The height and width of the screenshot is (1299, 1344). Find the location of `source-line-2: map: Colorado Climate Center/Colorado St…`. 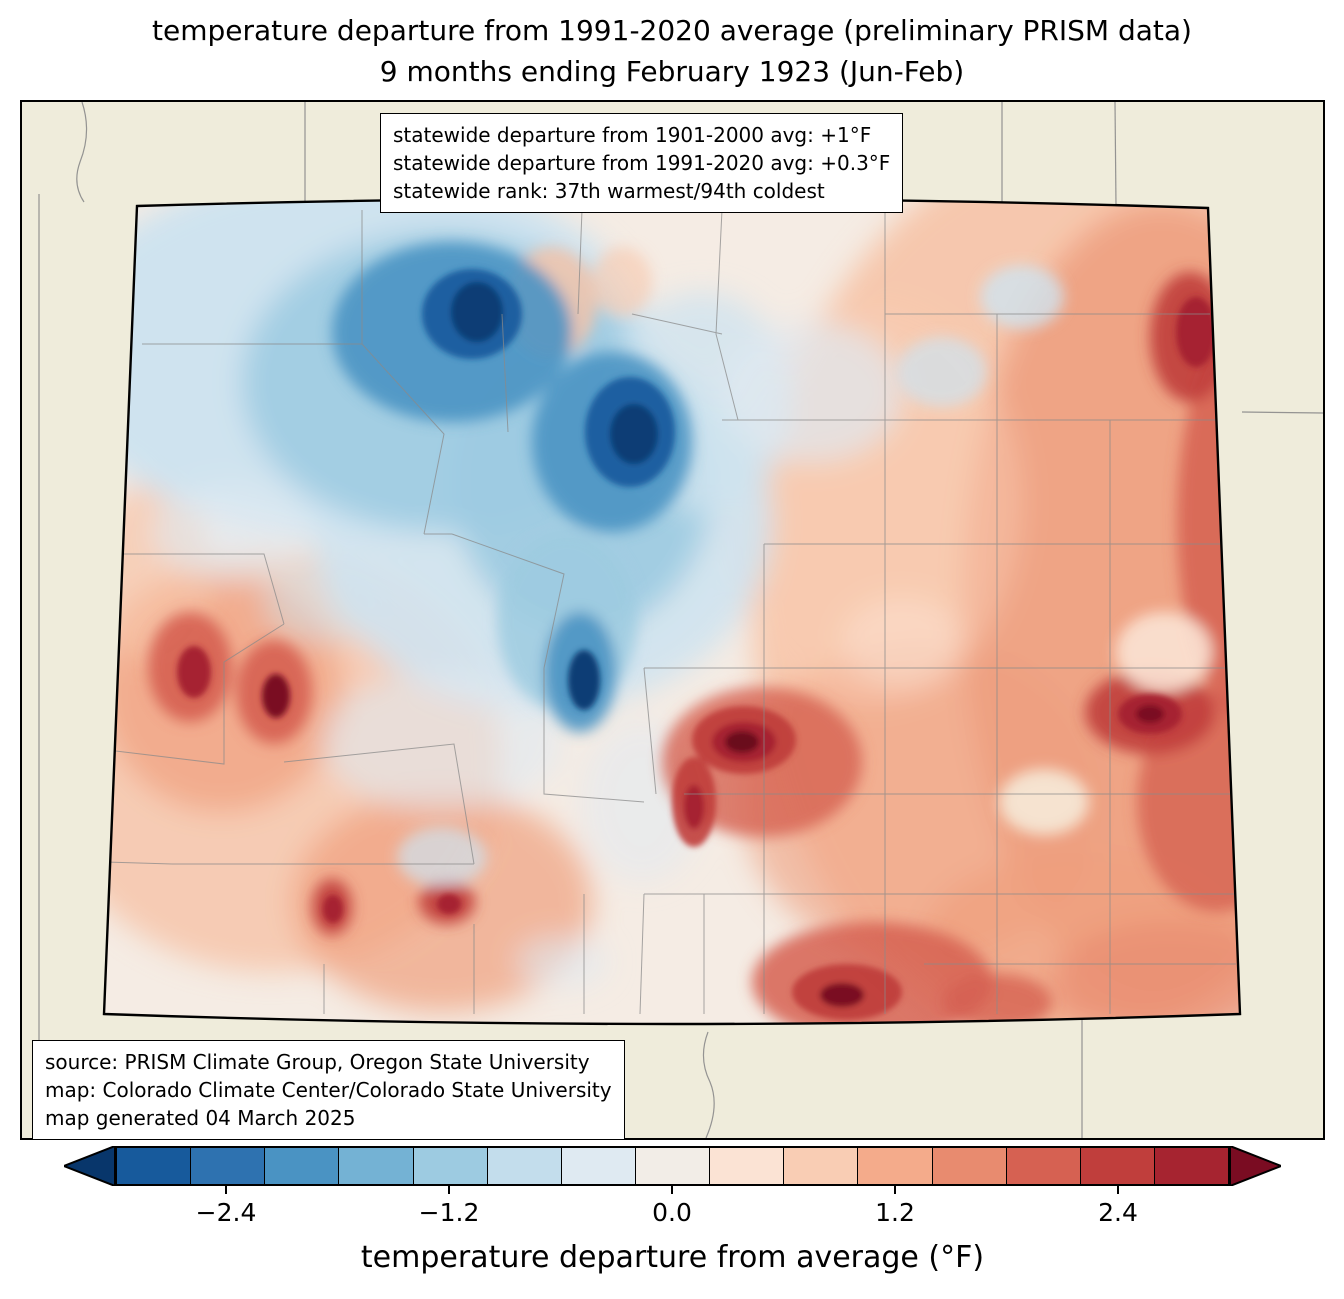

source-line-2: map: Colorado Climate Center/Colorado St… is located at coordinates (328, 1090).